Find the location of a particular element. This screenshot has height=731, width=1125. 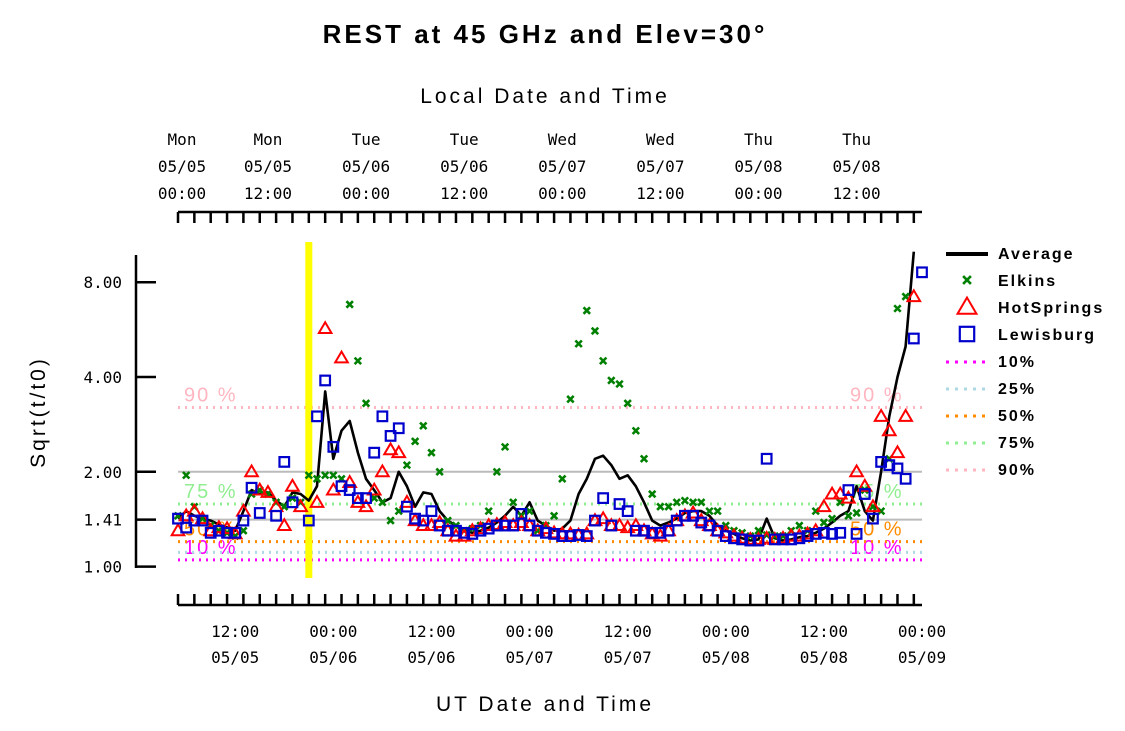

bottom-tick-time: 00:00 is located at coordinates (333, 631).